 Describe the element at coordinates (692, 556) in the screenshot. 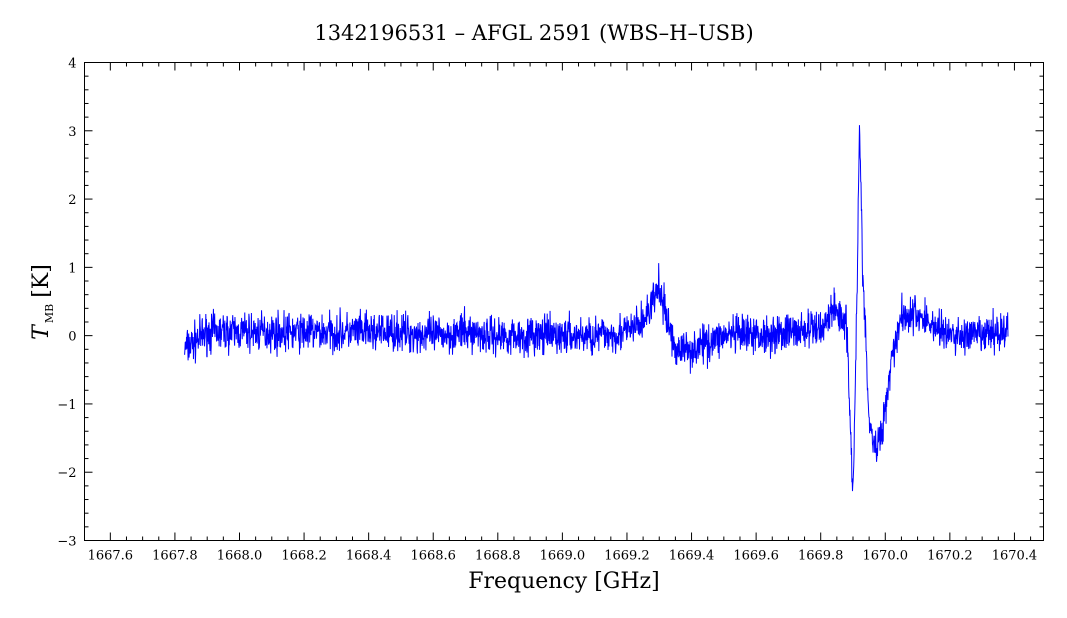

I see `x-tick-label: 1669.4` at that location.